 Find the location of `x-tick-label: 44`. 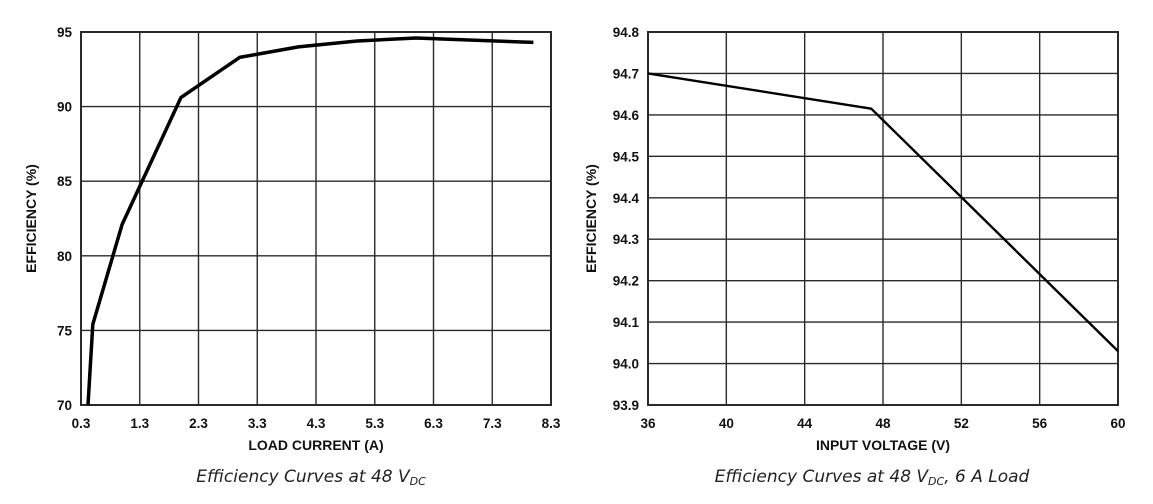

x-tick-label: 44 is located at coordinates (805, 423).